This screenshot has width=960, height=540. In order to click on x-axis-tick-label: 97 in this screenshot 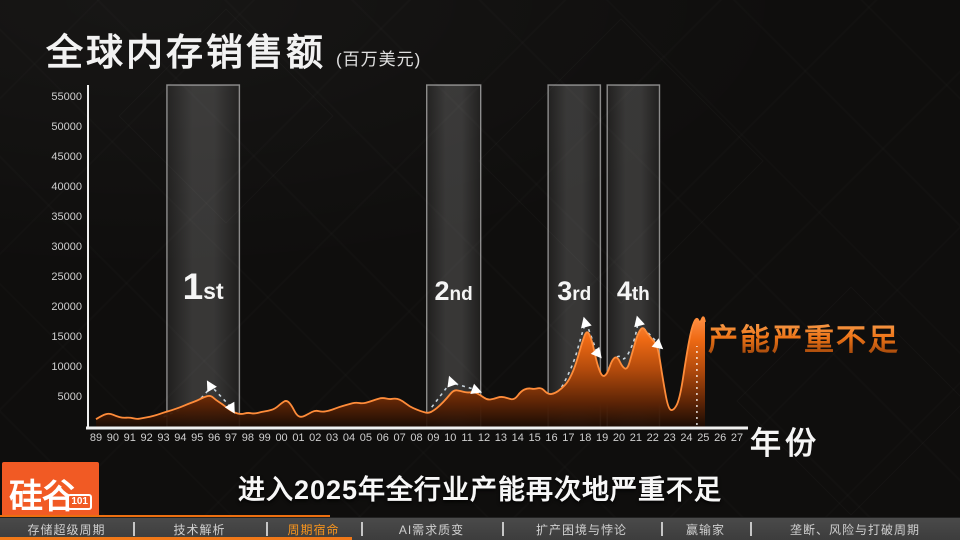, I will do `click(231, 438)`.